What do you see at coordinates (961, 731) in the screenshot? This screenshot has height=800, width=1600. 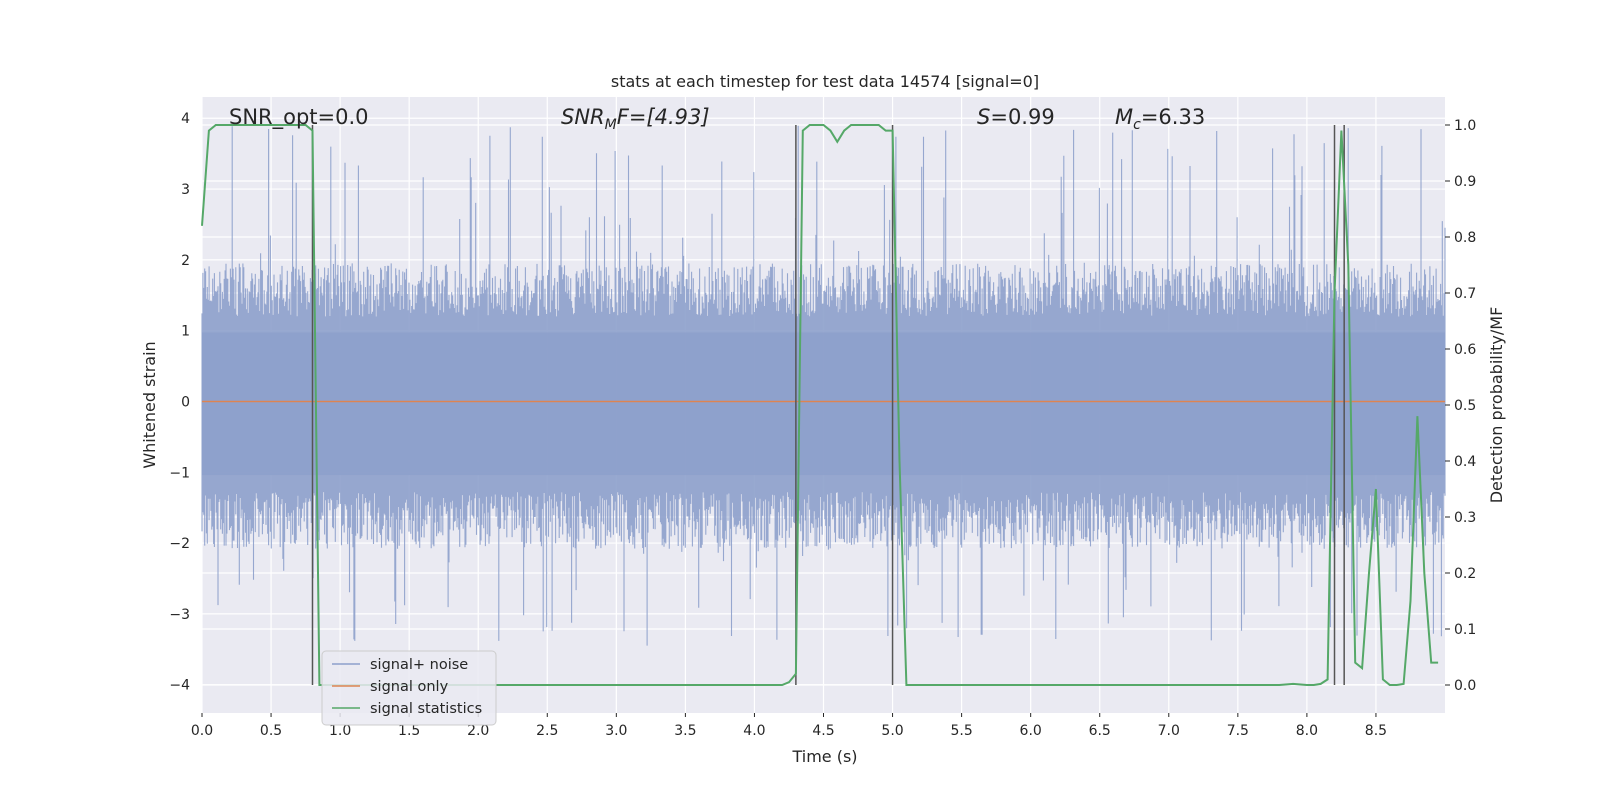 I see `x-tick-label: 5.5` at bounding box center [961, 731].